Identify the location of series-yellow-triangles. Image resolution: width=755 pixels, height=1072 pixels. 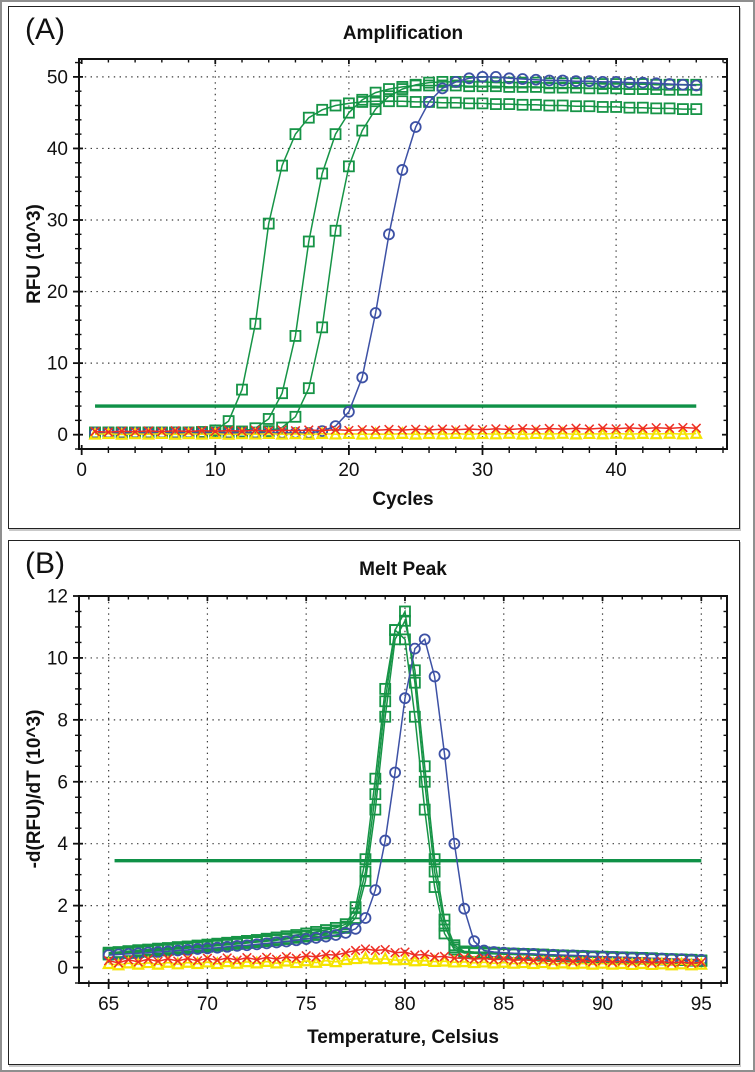
(395, 432).